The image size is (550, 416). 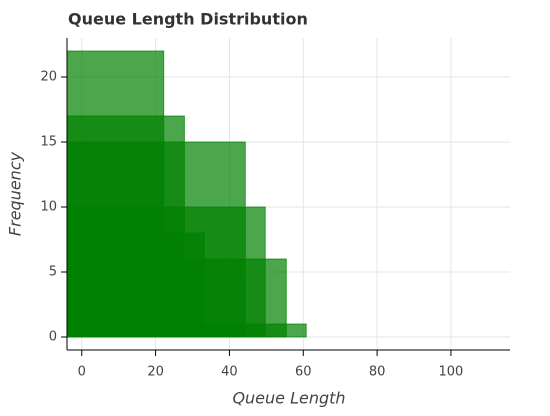 What do you see at coordinates (303, 372) in the screenshot?
I see `x-tick-label: 60` at bounding box center [303, 372].